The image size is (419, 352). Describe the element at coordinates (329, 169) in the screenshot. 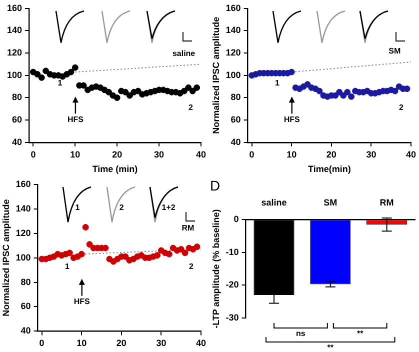

I see `x-axis-title: Time(min)` at that location.